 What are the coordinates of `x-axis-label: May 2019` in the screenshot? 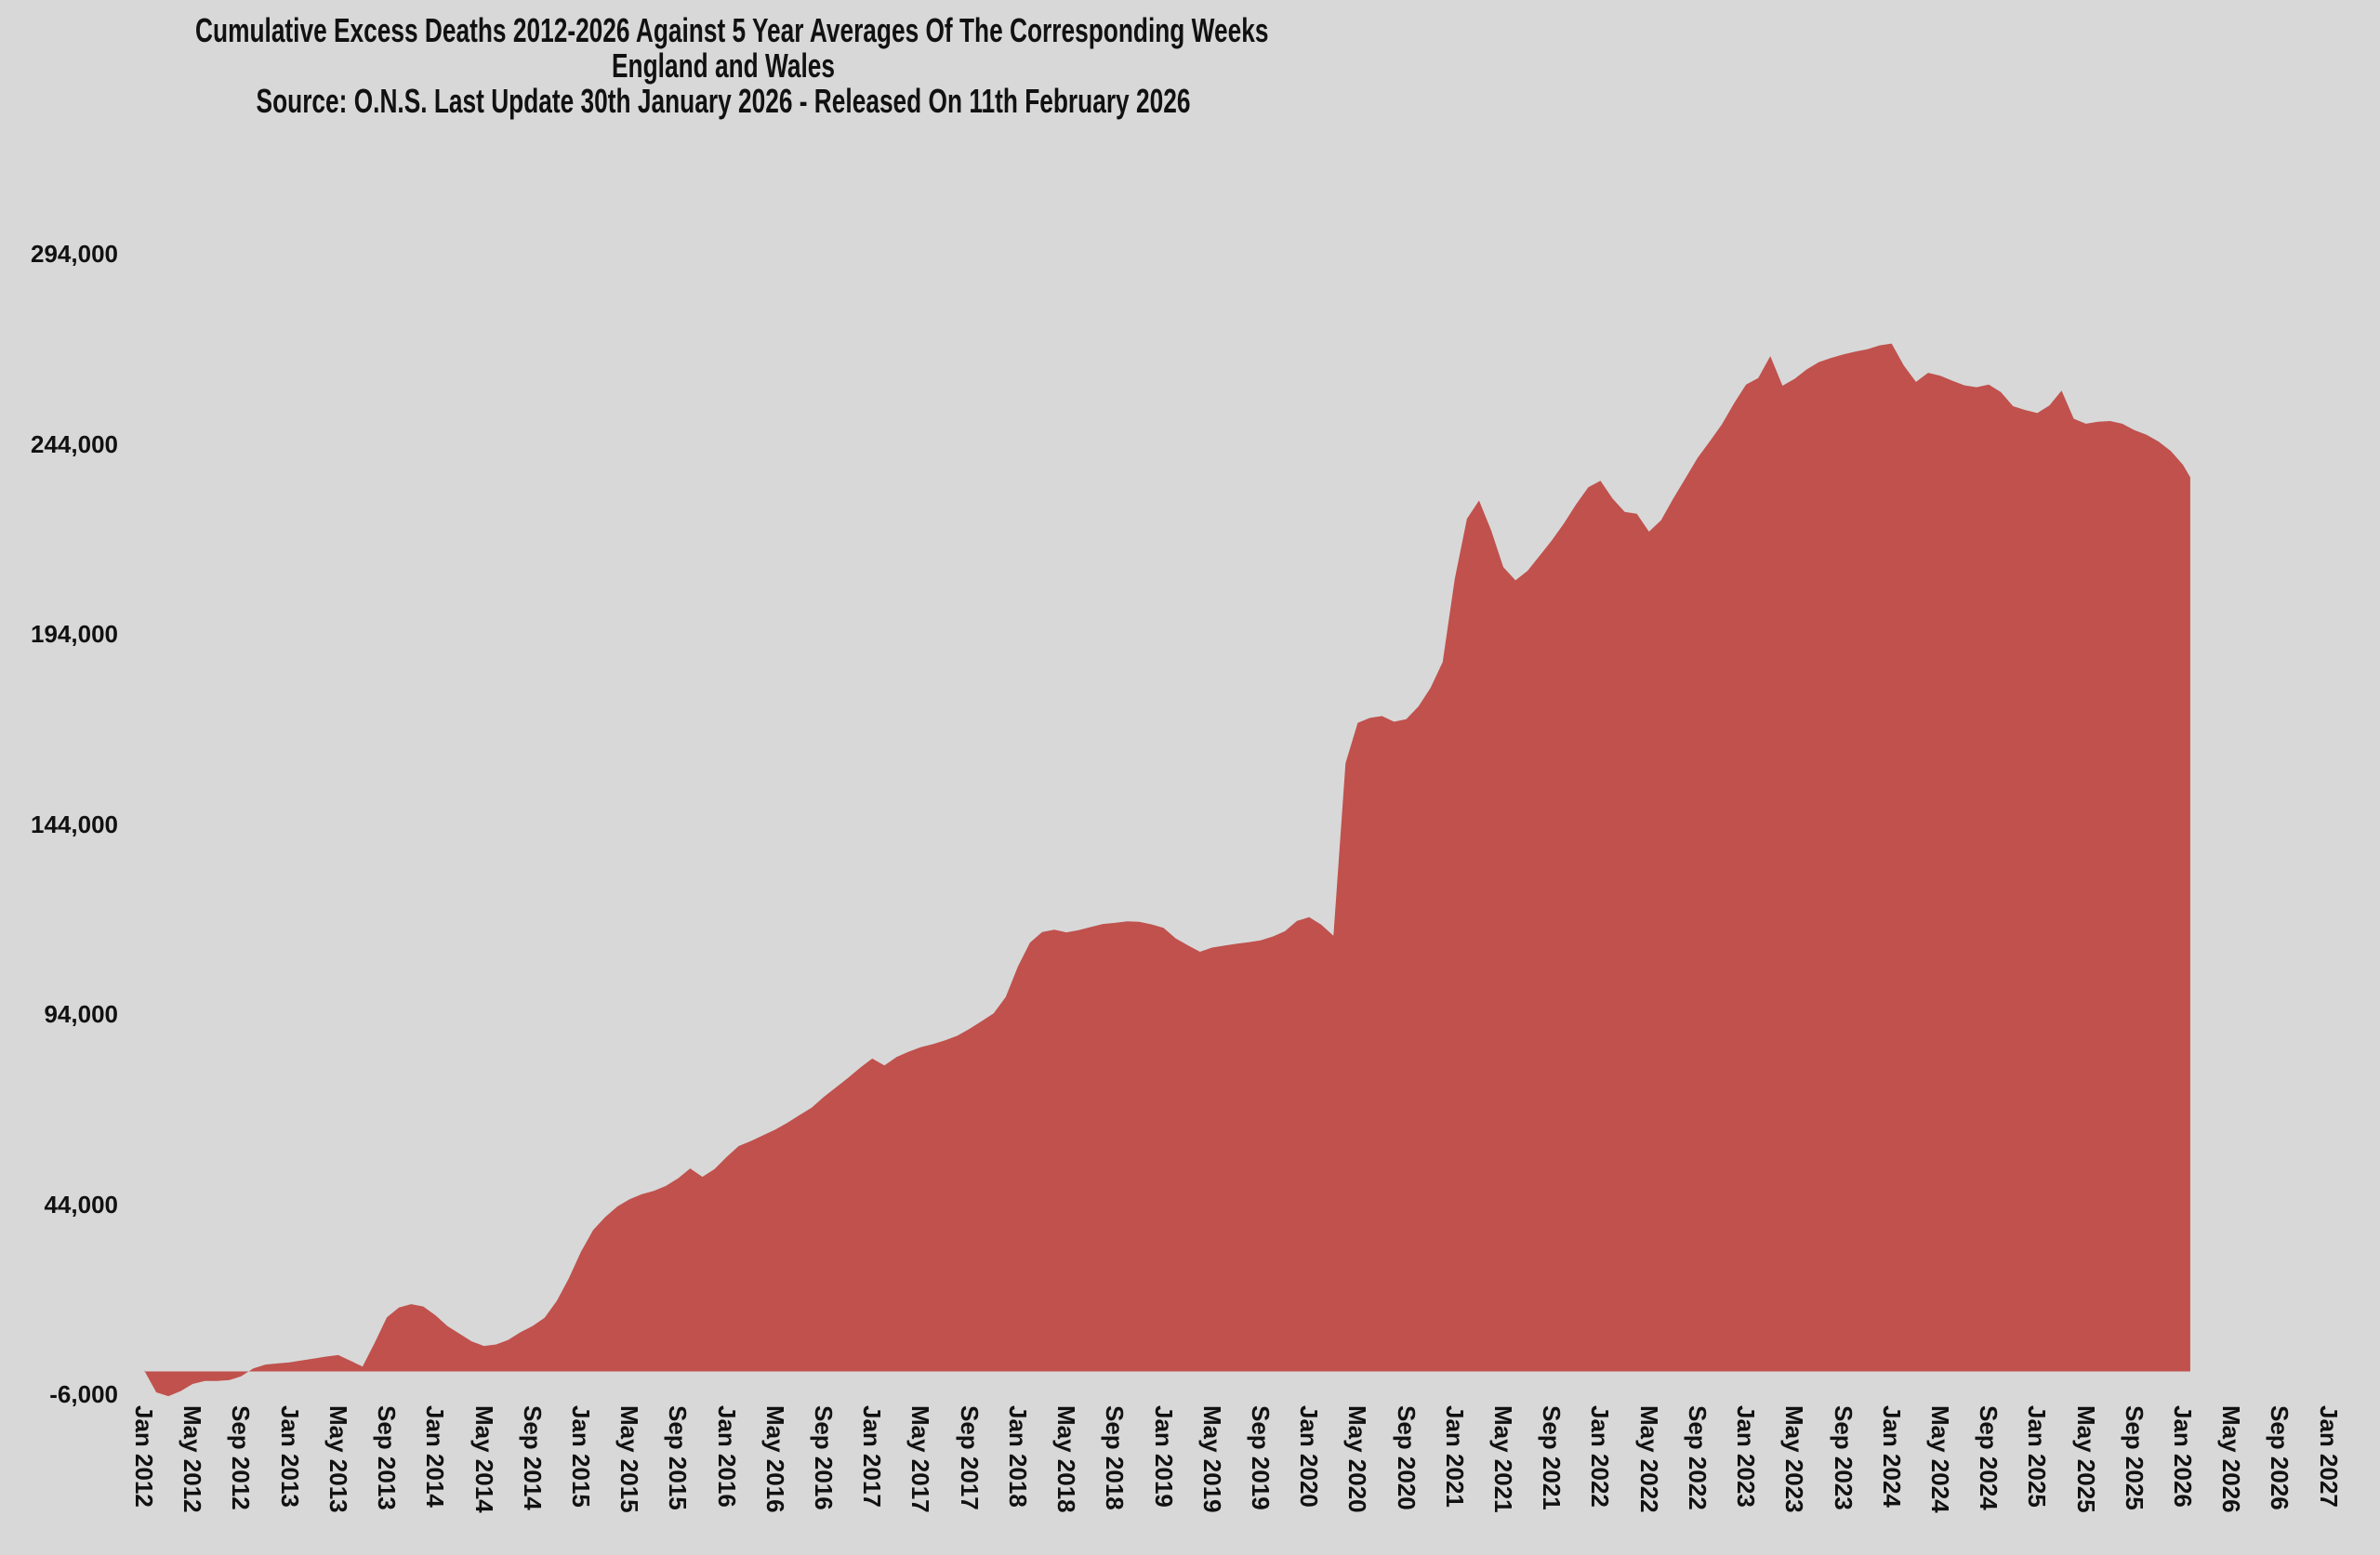 It's located at (1211, 1459).